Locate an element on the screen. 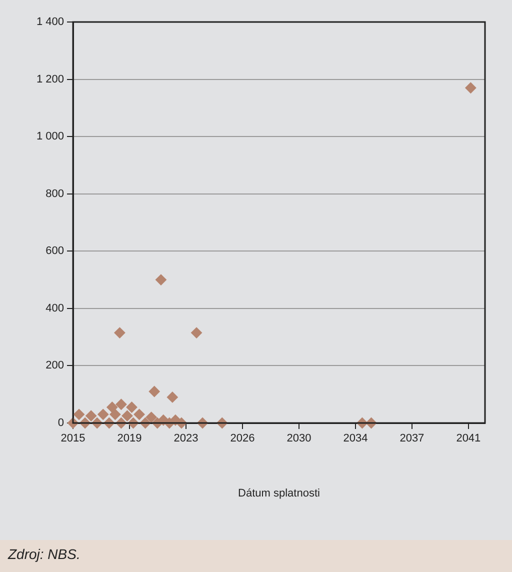 The width and height of the screenshot is (512, 572). x-tick-label: 2023 is located at coordinates (186, 438).